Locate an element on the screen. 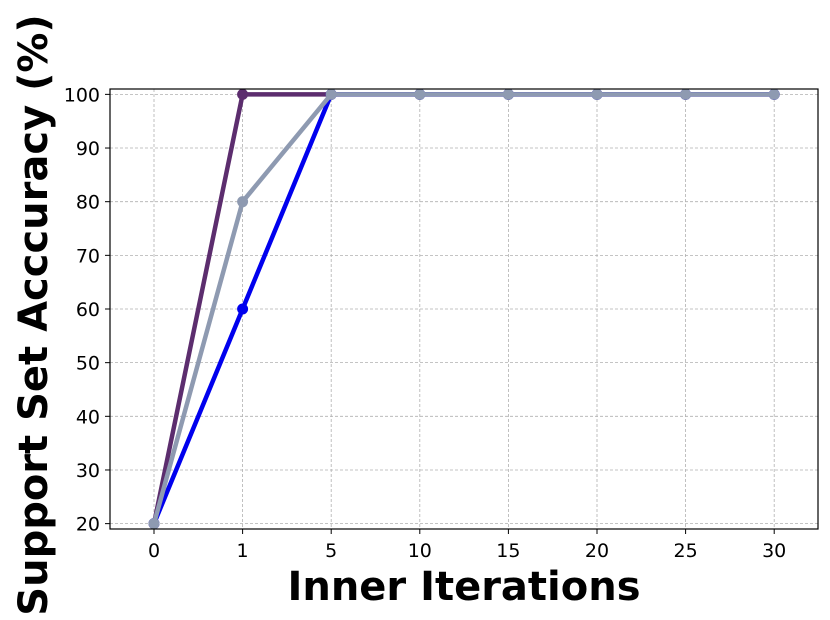 This screenshot has height=620, width=830. y-tick-label: 100 is located at coordinates (82, 95).